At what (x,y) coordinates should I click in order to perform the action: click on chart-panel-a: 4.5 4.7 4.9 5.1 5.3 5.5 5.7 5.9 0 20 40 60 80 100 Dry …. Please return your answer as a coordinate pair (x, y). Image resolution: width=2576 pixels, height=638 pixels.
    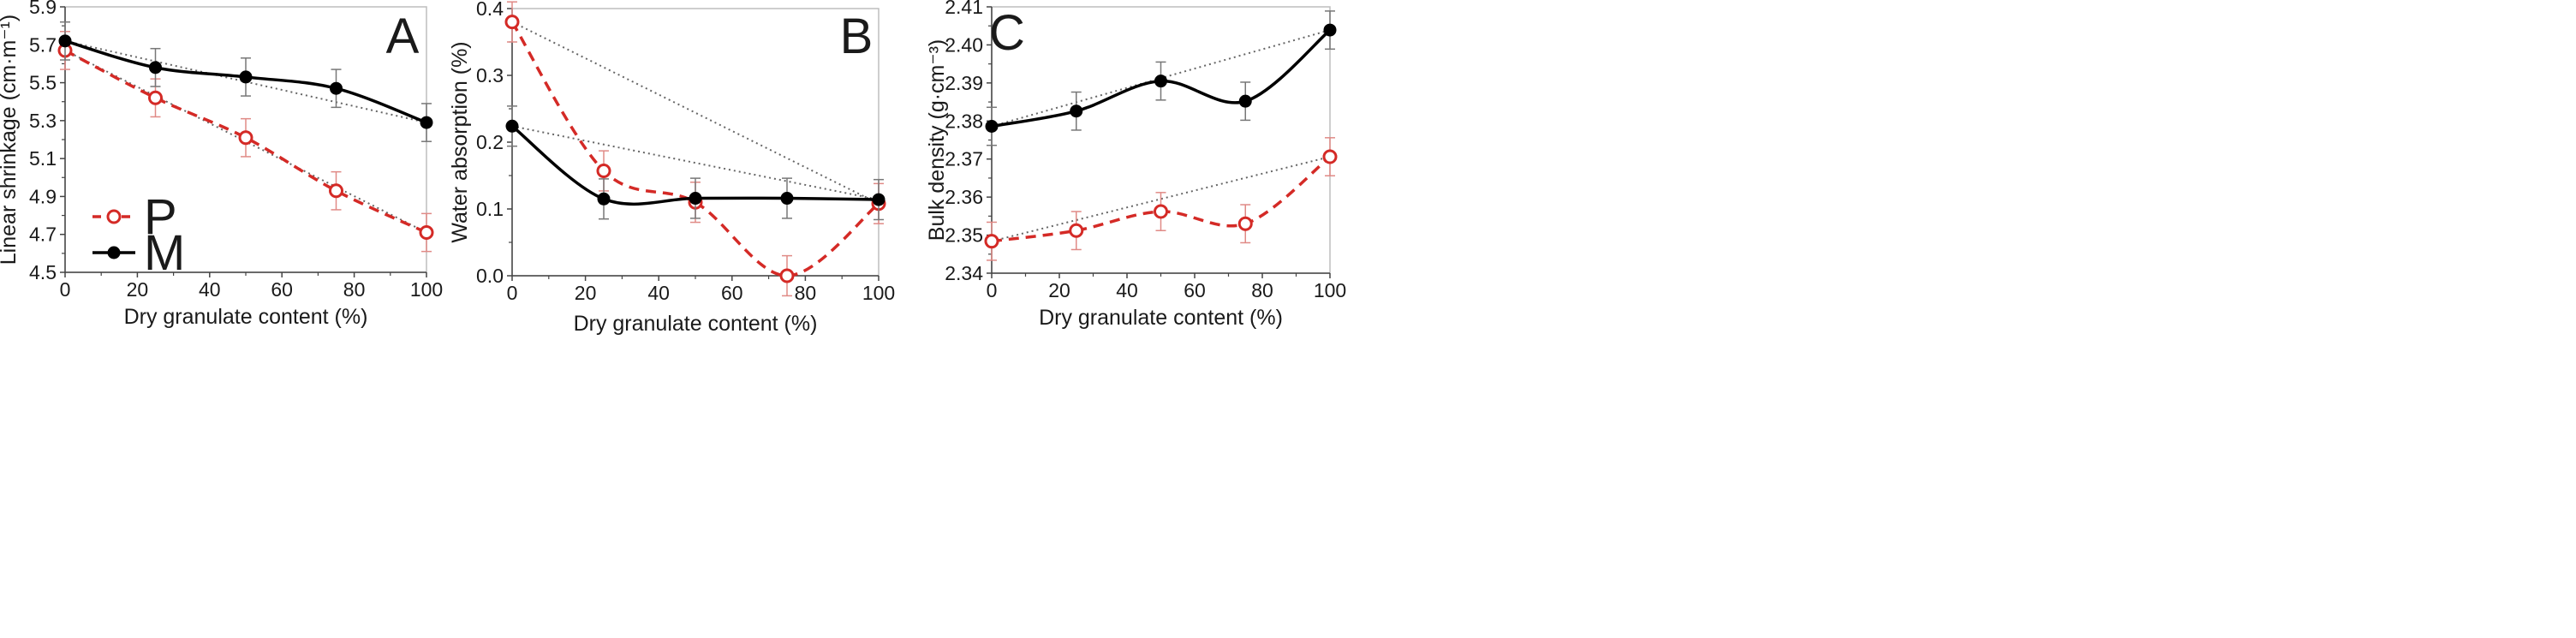
    Looking at the image, I should click on (222, 164).